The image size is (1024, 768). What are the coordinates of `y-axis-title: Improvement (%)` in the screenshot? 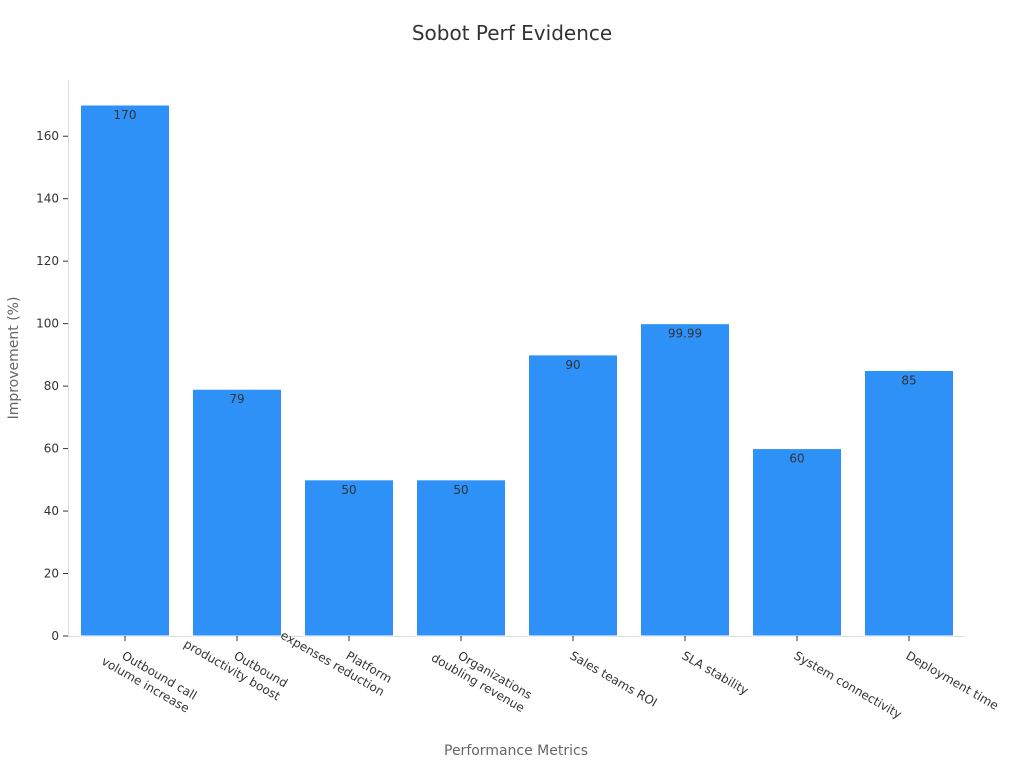 It's located at (14, 358).